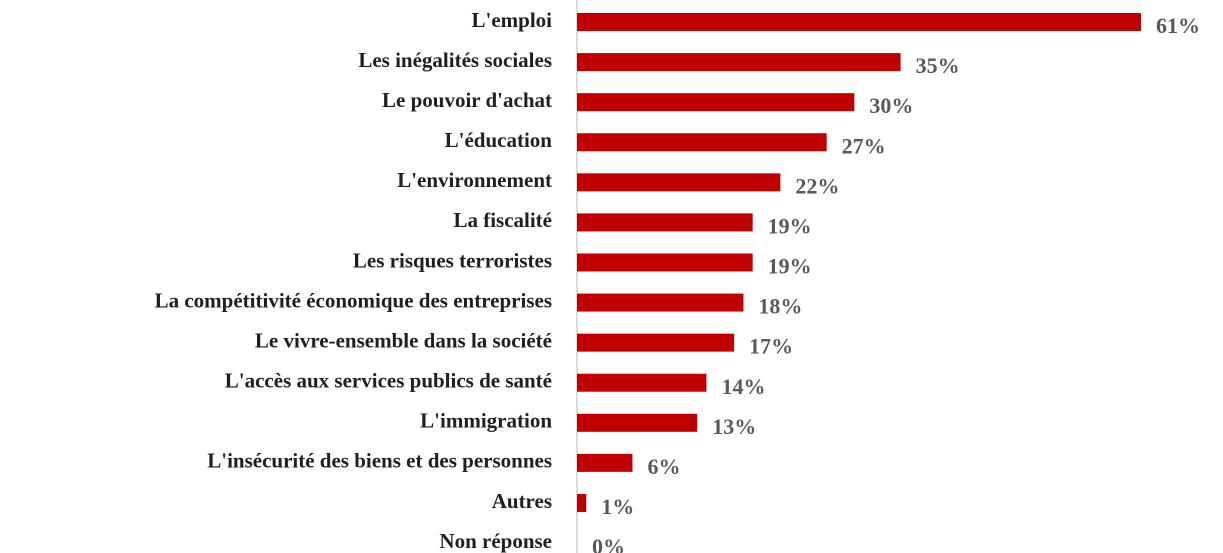 This screenshot has height=553, width=1223. What do you see at coordinates (743, 386) in the screenshot?
I see `value-label: 14%` at bounding box center [743, 386].